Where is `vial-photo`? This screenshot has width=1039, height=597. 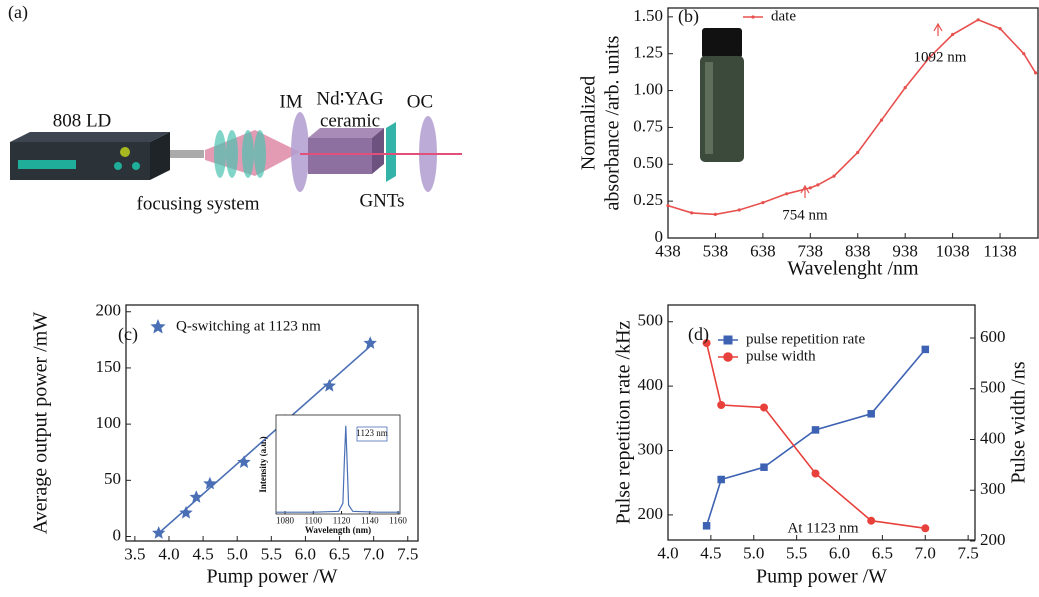 vial-photo is located at coordinates (722, 95).